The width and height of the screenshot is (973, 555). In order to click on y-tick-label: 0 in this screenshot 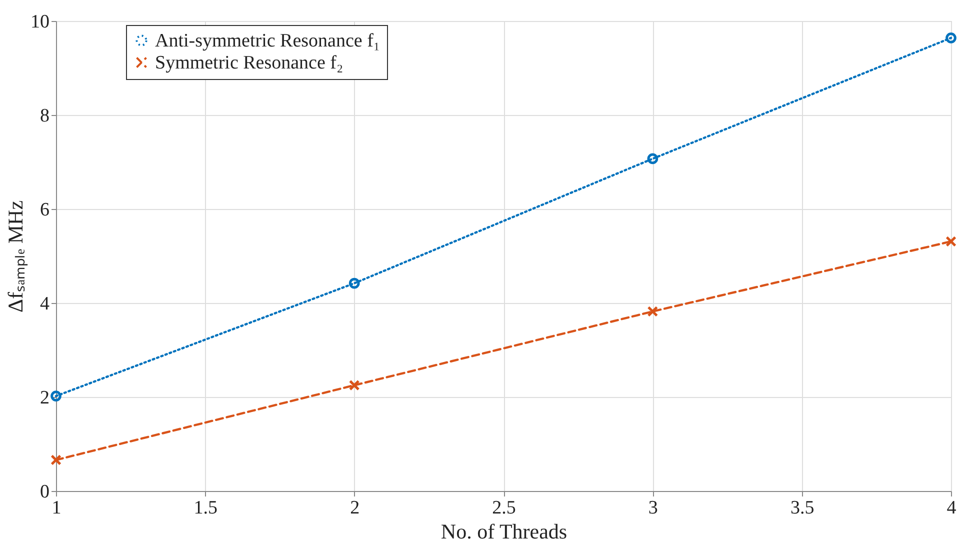, I will do `click(45, 492)`.